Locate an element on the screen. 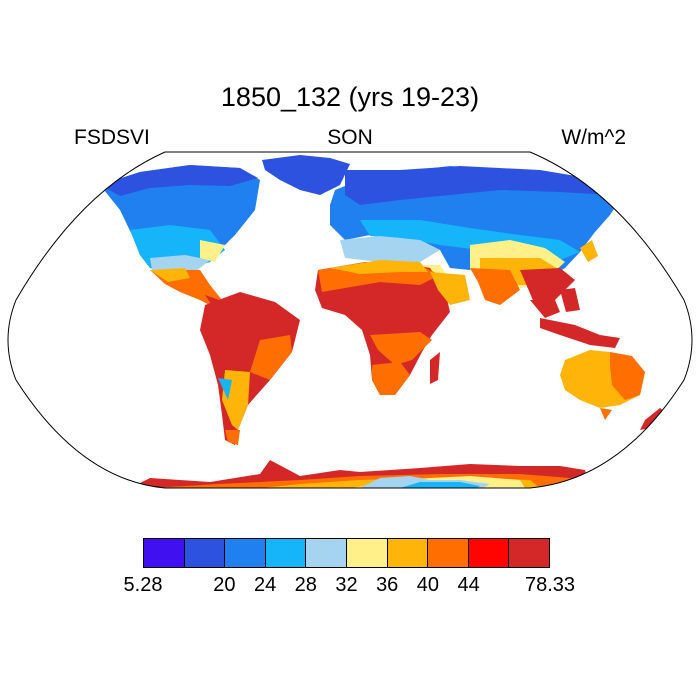 Image resolution: width=700 pixels, height=700 pixels. africa is located at coordinates (382, 328).